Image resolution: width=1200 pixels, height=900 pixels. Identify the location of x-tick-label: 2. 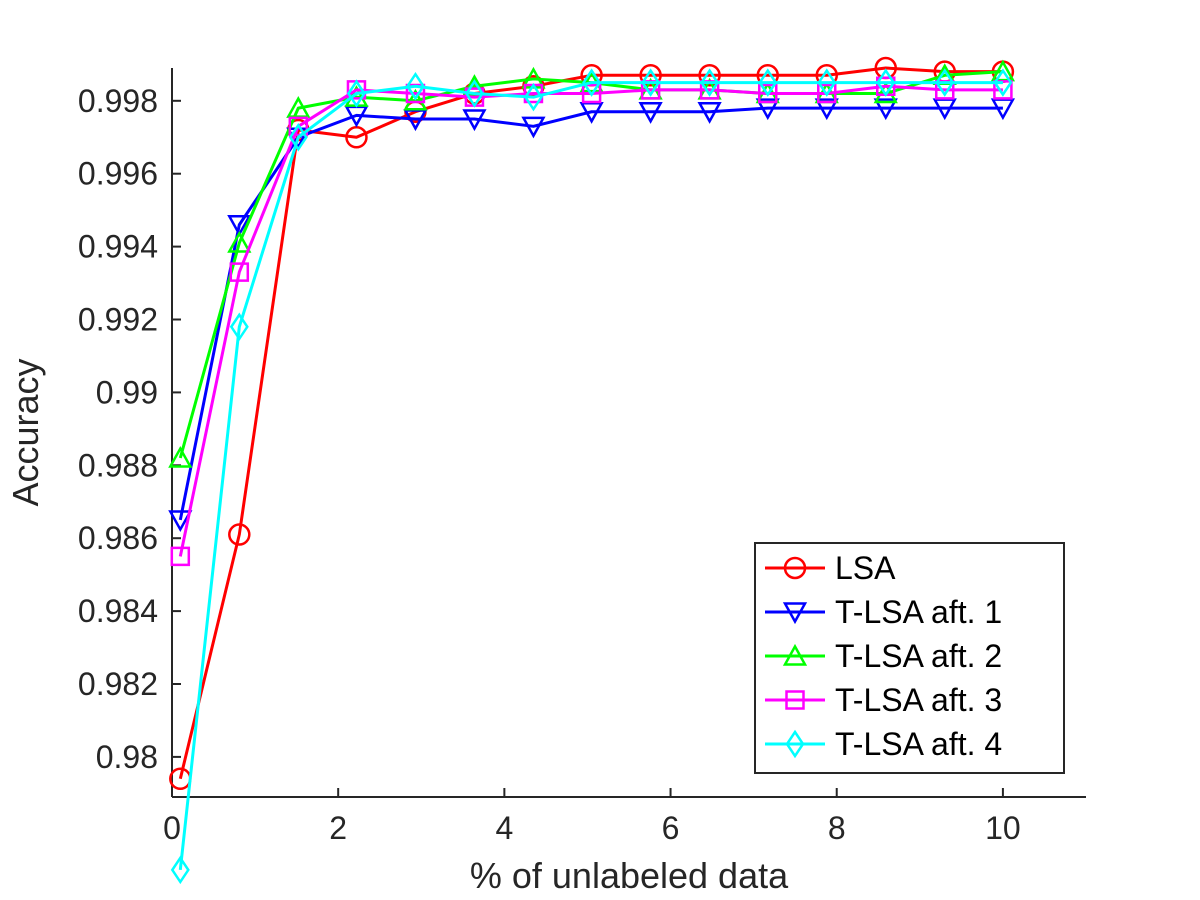
(338, 828).